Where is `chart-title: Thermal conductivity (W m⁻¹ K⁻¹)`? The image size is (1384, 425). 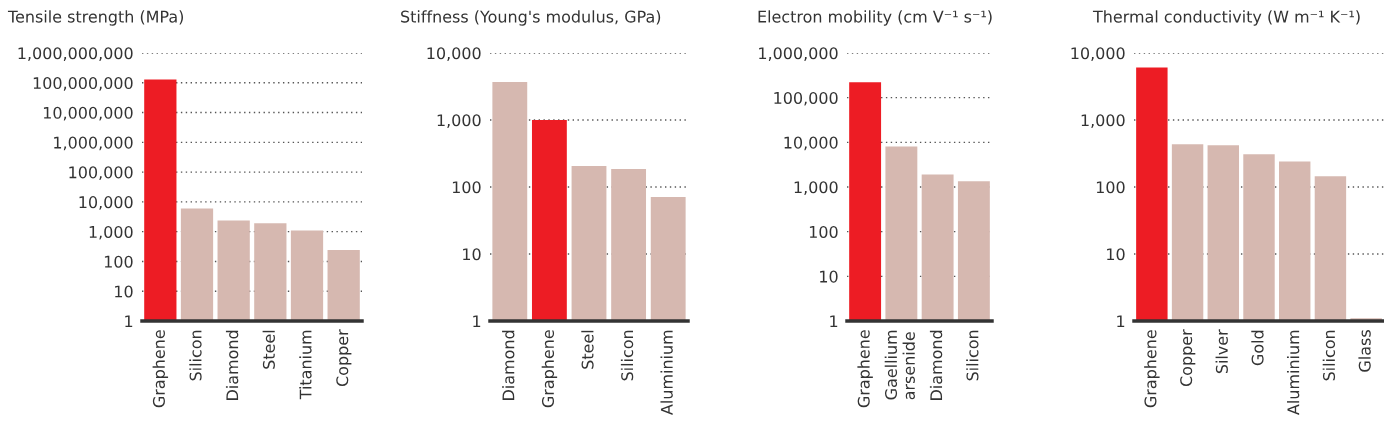
chart-title: Thermal conductivity (W m⁻¹ K⁻¹) is located at coordinates (1226, 18).